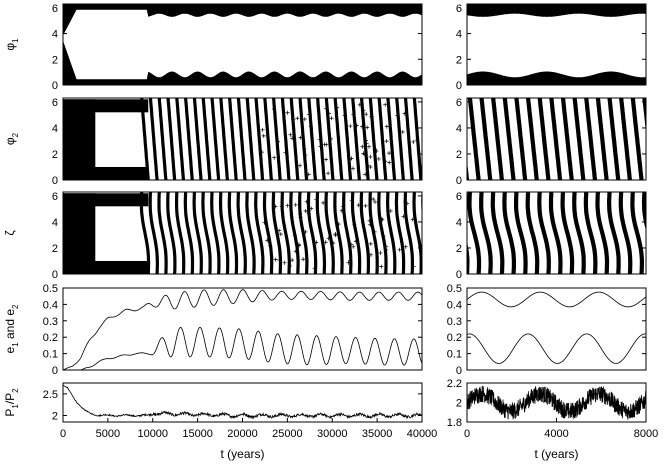  I want to click on panel-period-long-xtick-label: 15000, so click(197, 434).